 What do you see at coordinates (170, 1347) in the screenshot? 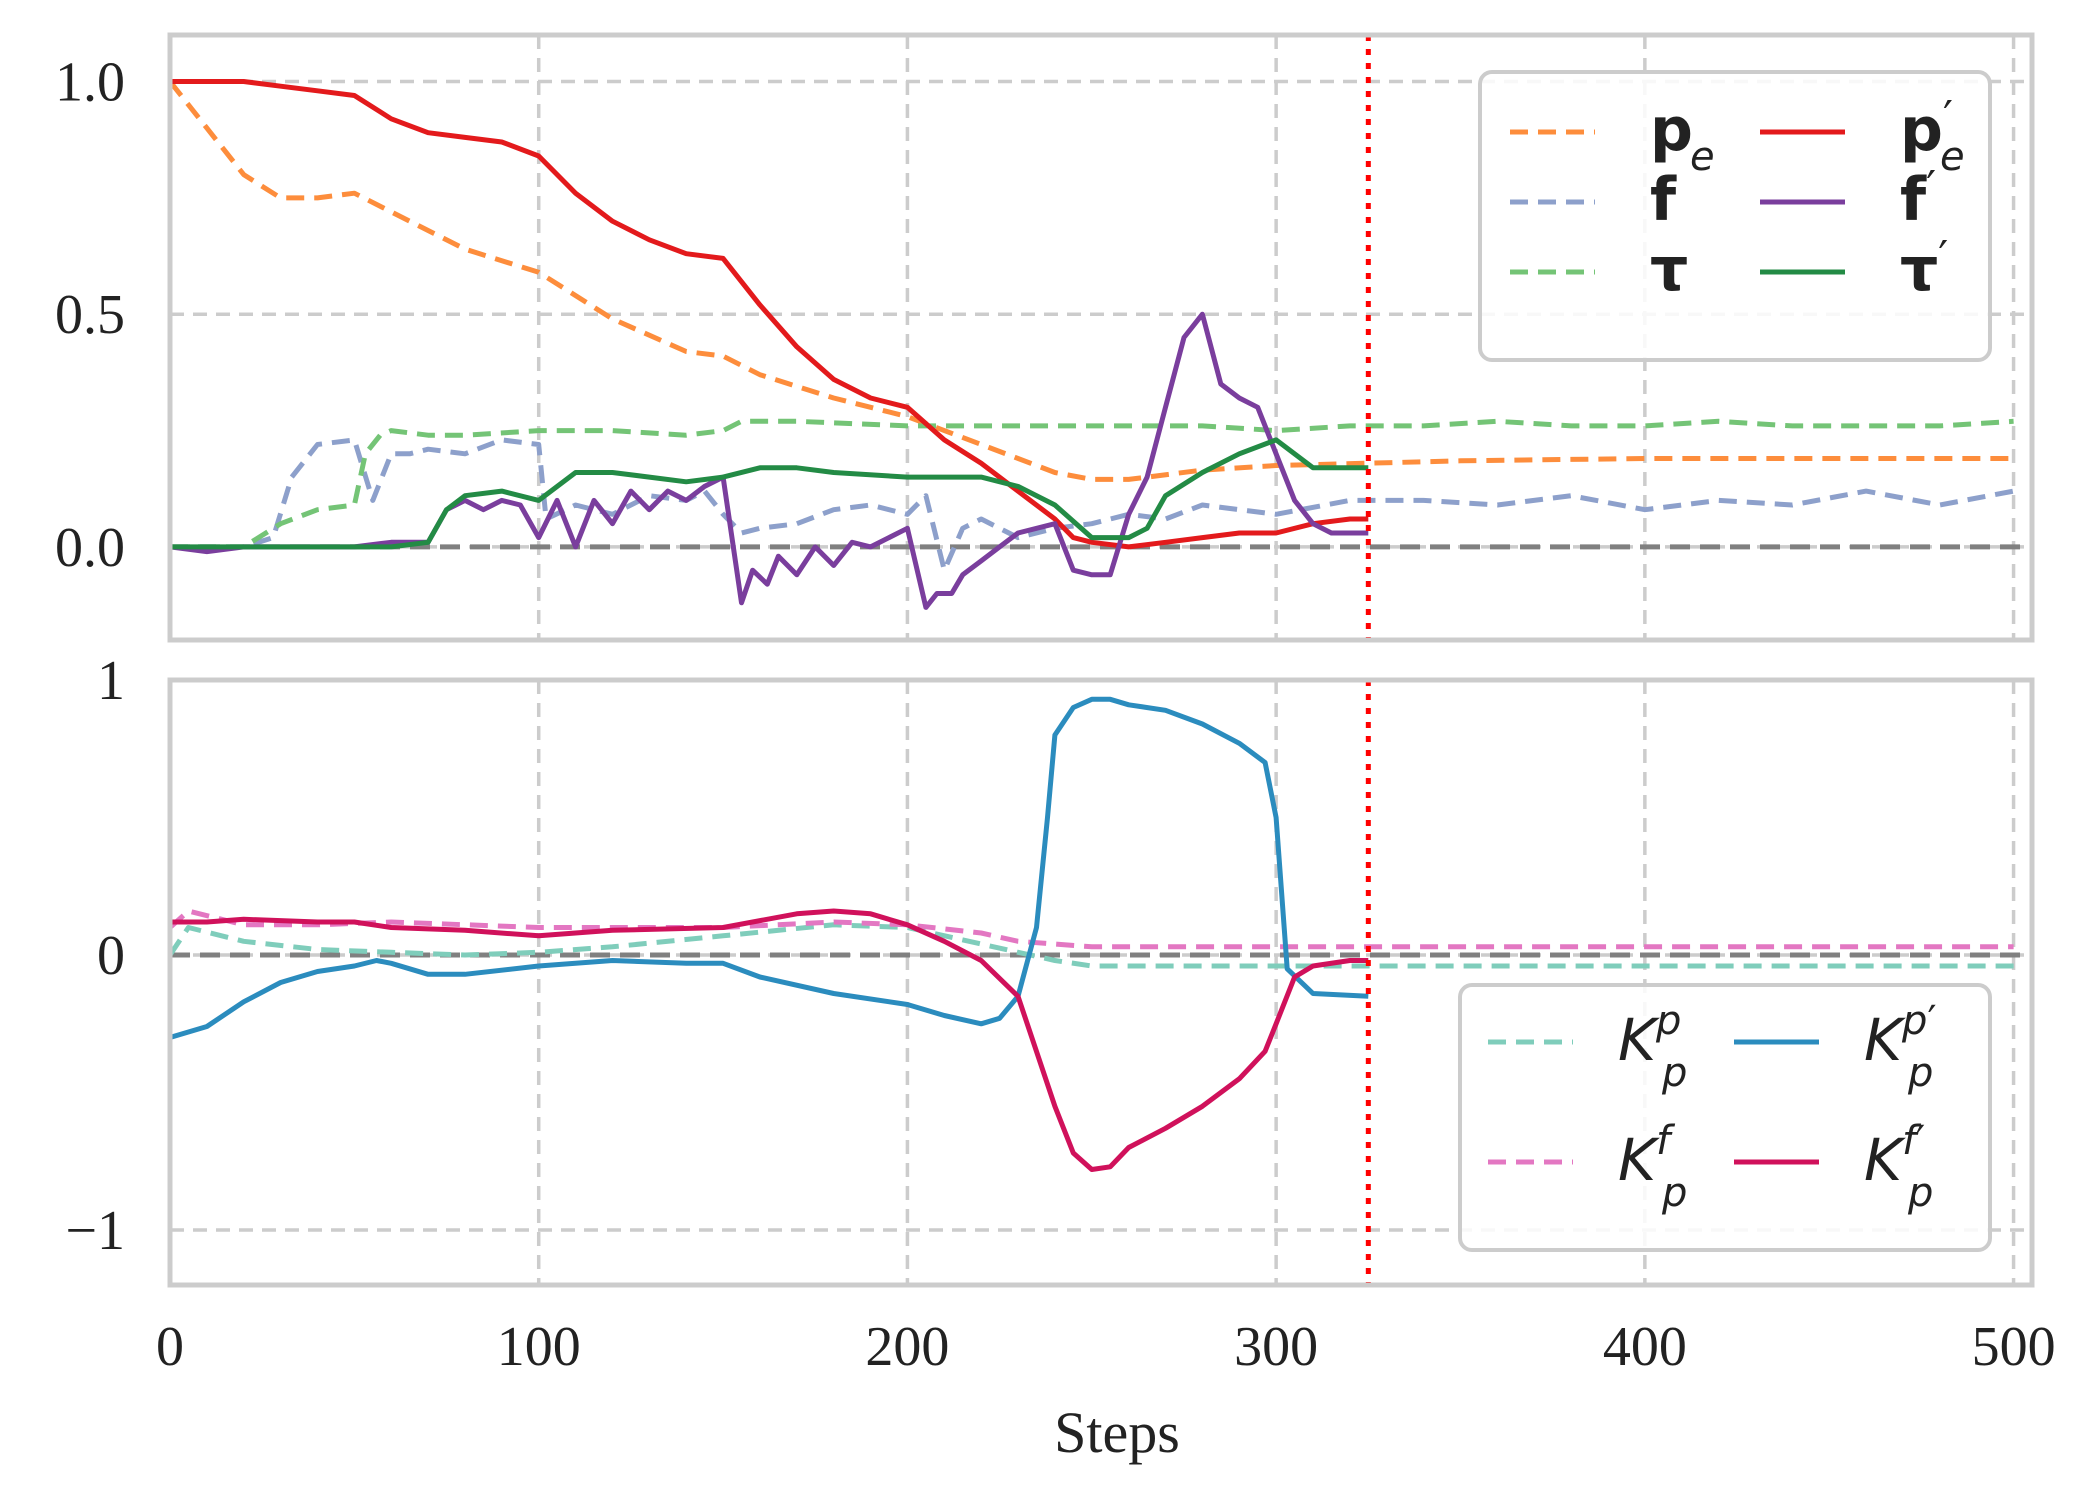
I see `x-tick-label: 0` at bounding box center [170, 1347].